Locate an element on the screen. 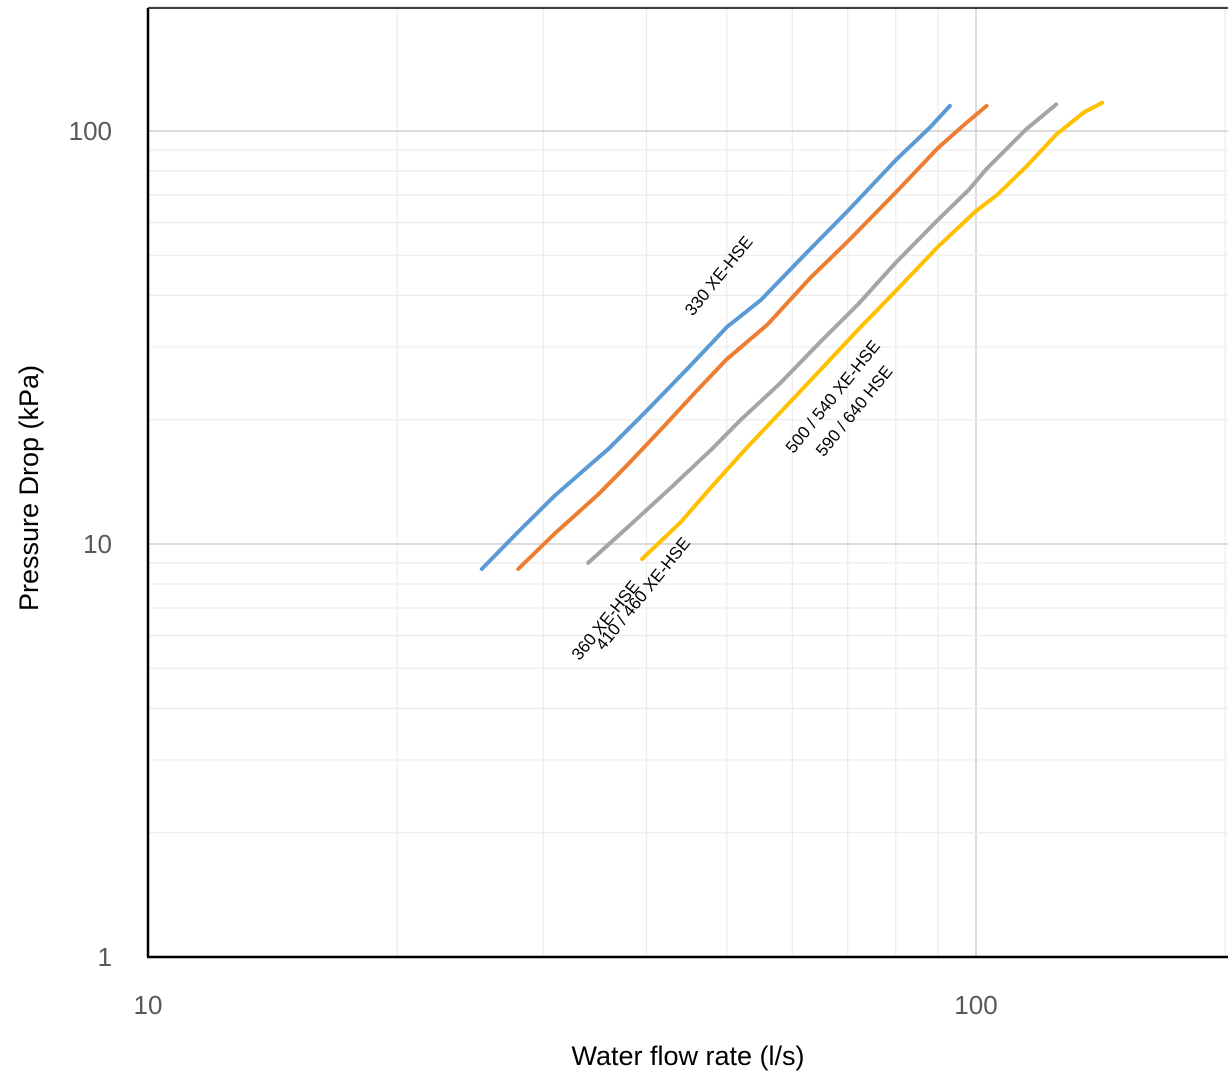  y-tick-label: 1 is located at coordinates (105, 957).